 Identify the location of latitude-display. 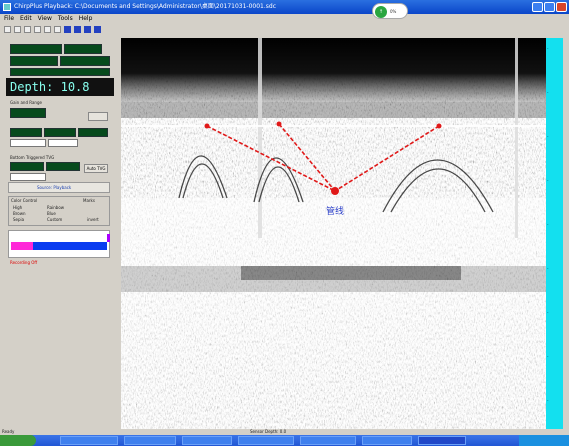
(34, 61).